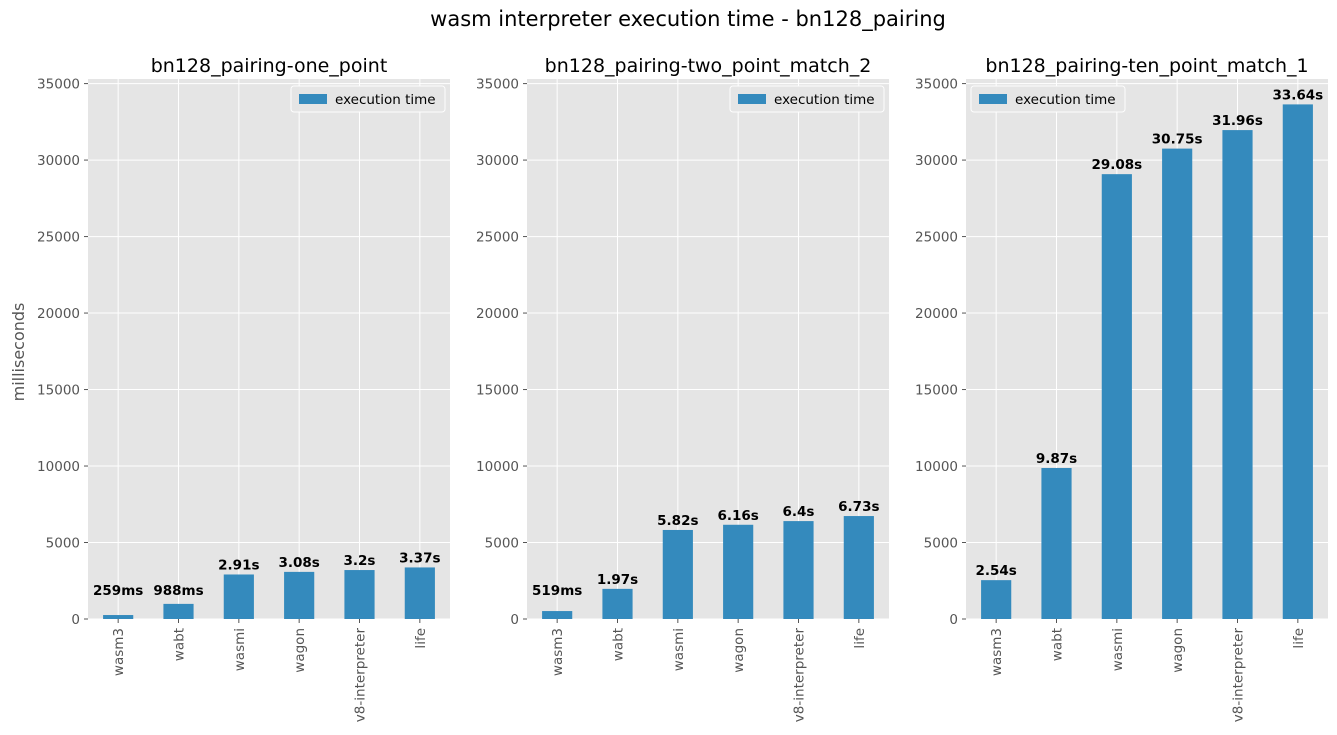 This screenshot has width=1337, height=735. I want to click on bar-value-label: 33.64s, so click(1297, 95).